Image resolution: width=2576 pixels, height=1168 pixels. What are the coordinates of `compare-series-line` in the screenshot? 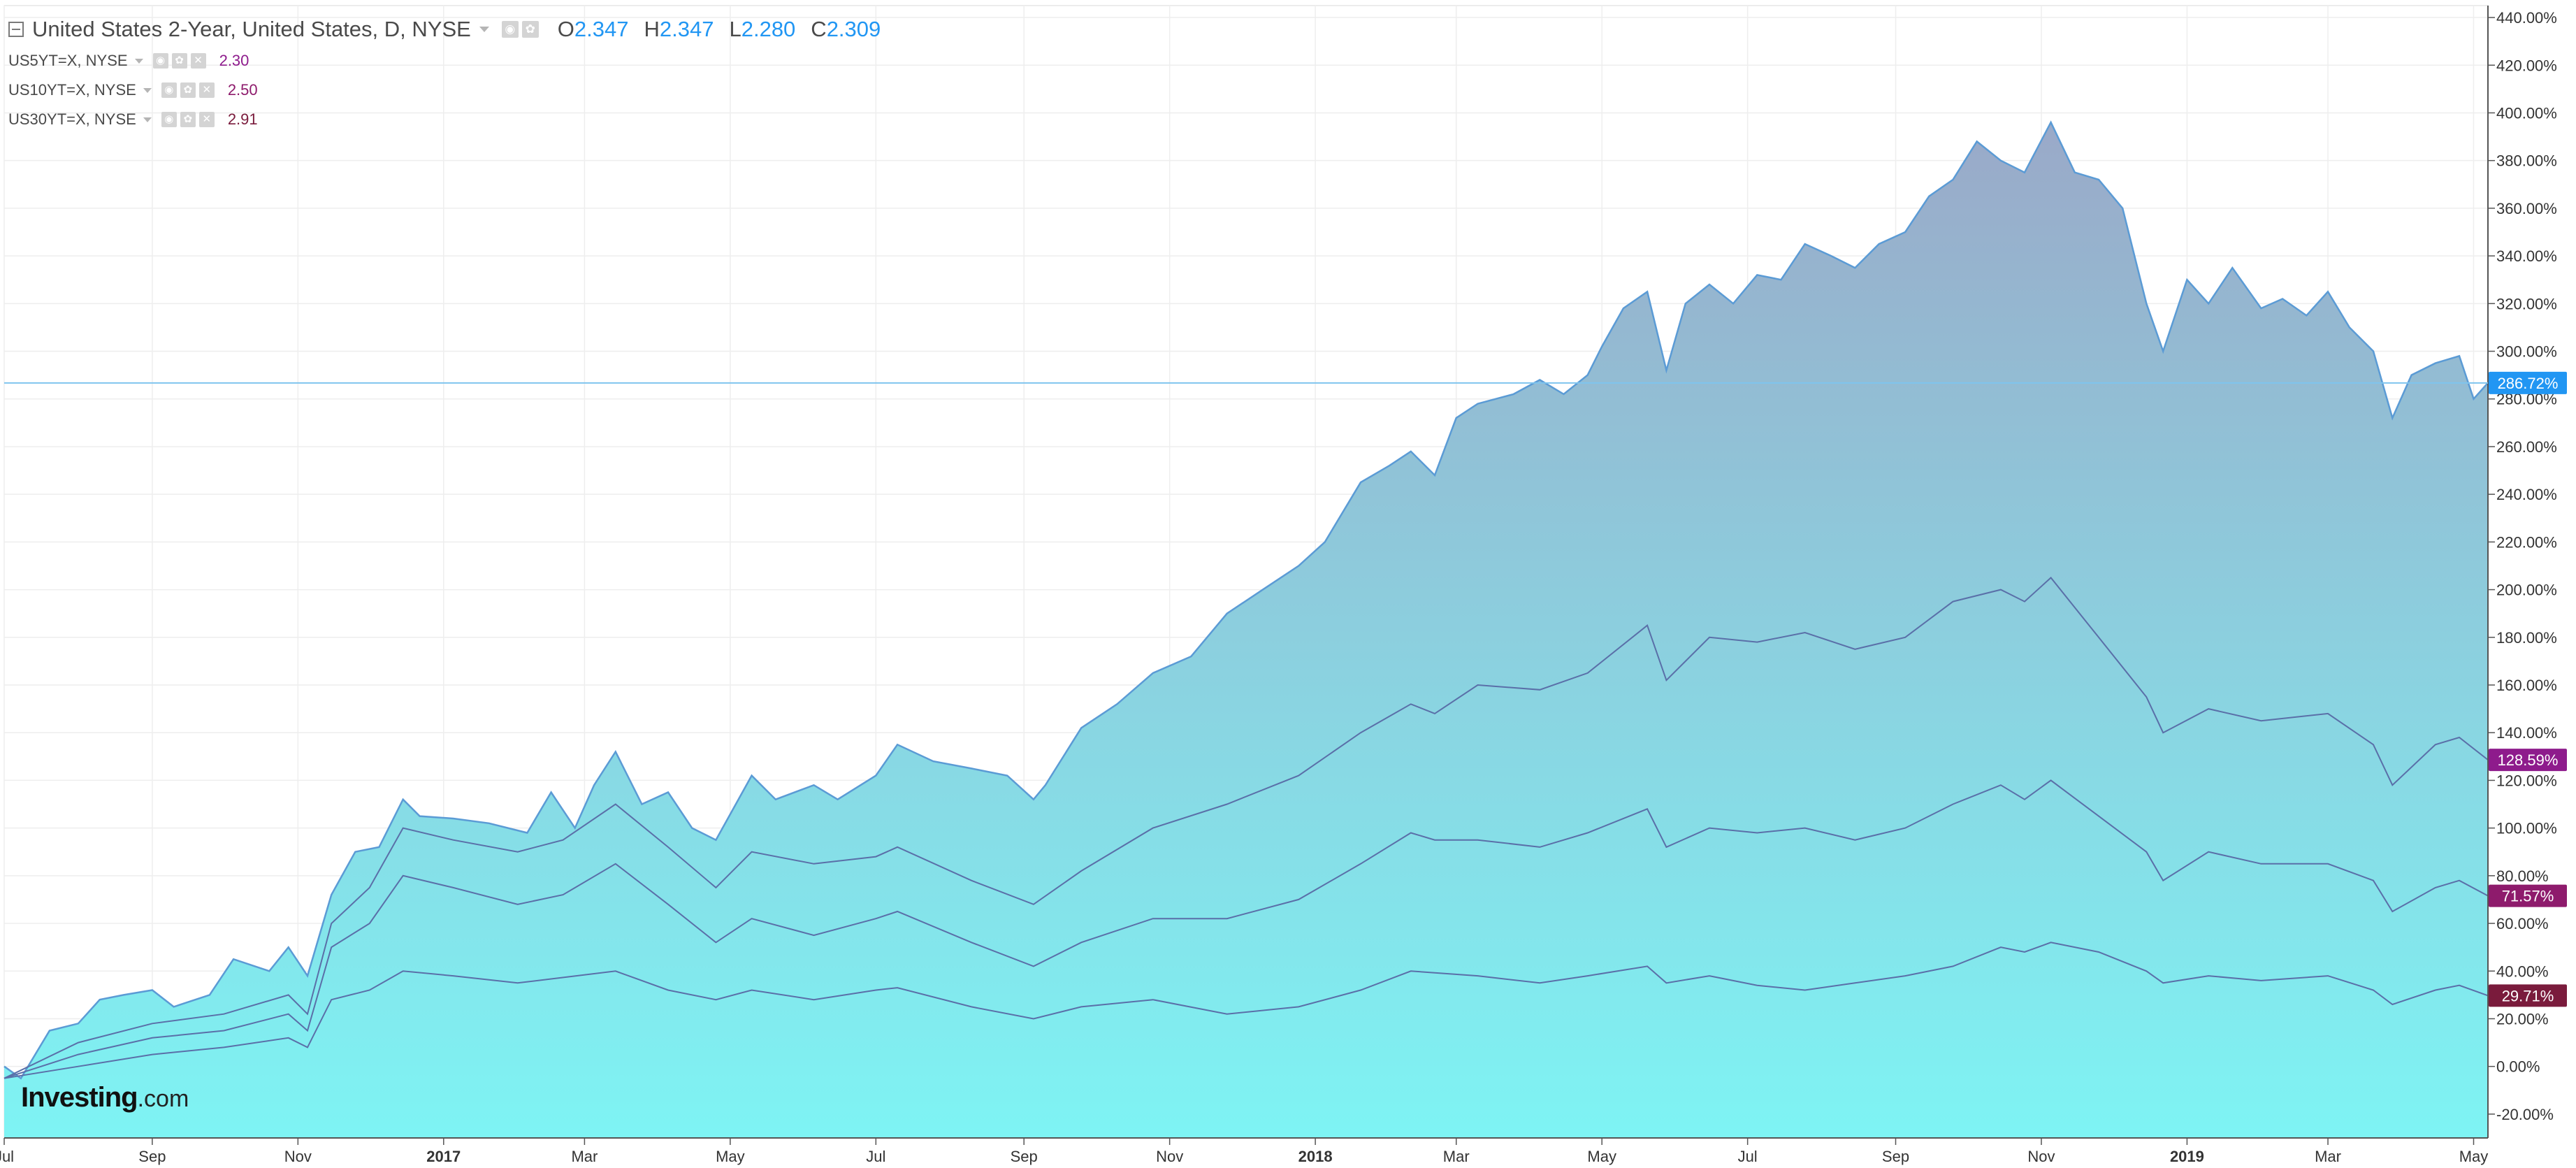 It's located at (1246, 1010).